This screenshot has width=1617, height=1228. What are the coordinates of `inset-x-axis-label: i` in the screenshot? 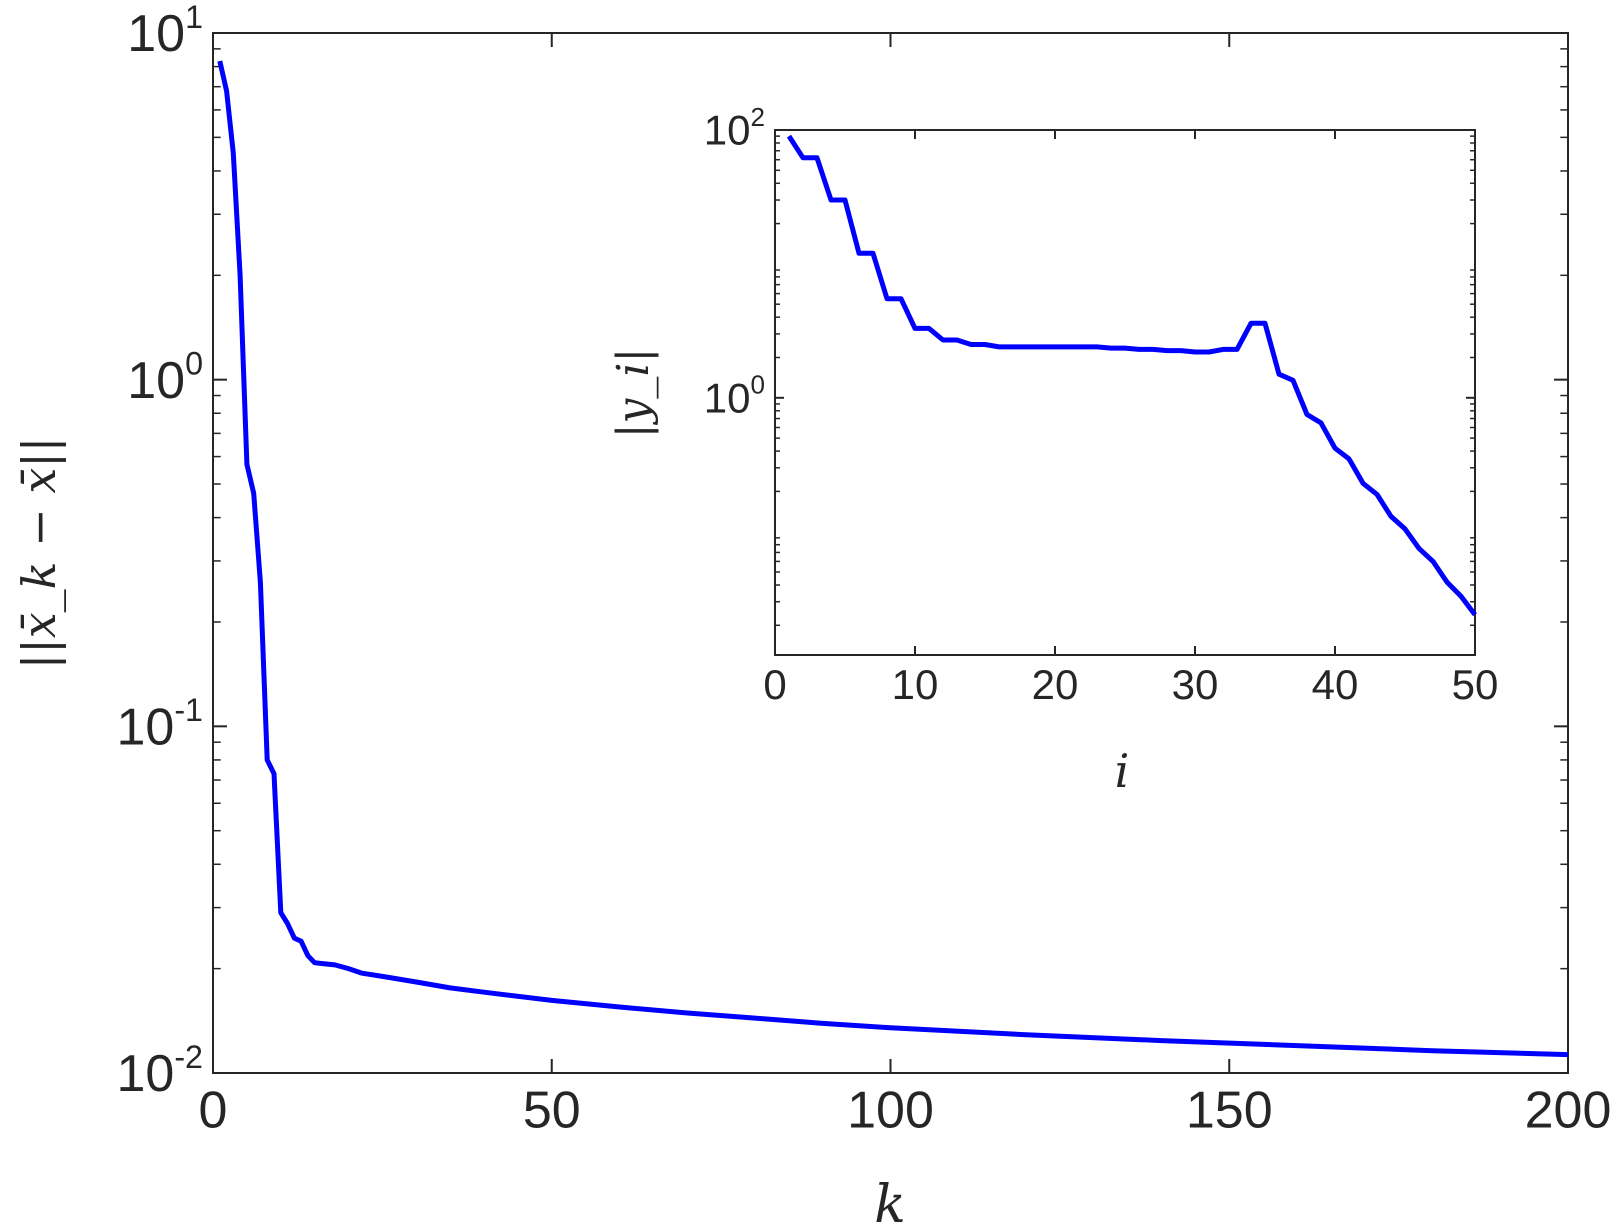 It's located at (1122, 771).